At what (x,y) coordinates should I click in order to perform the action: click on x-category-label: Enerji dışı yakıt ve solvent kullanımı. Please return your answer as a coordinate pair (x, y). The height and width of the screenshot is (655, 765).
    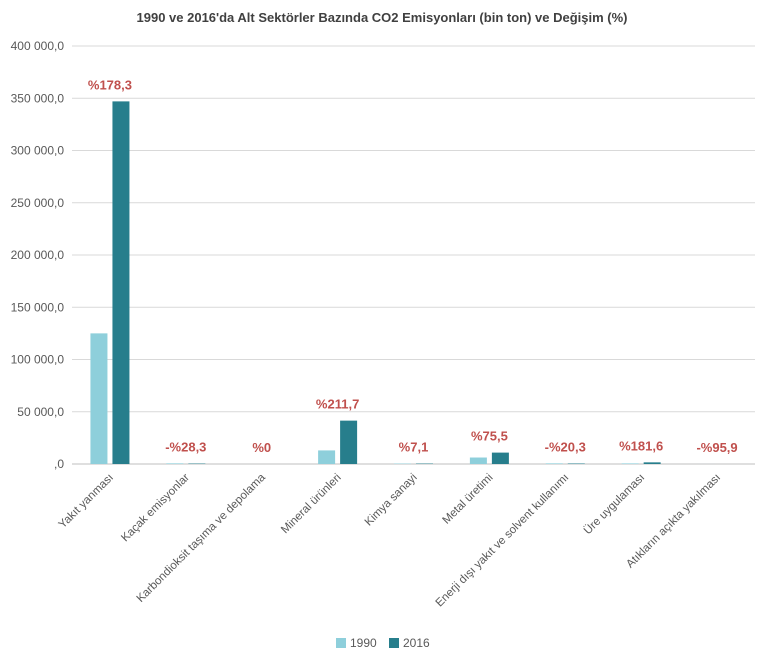
    Looking at the image, I should click on (503, 541).